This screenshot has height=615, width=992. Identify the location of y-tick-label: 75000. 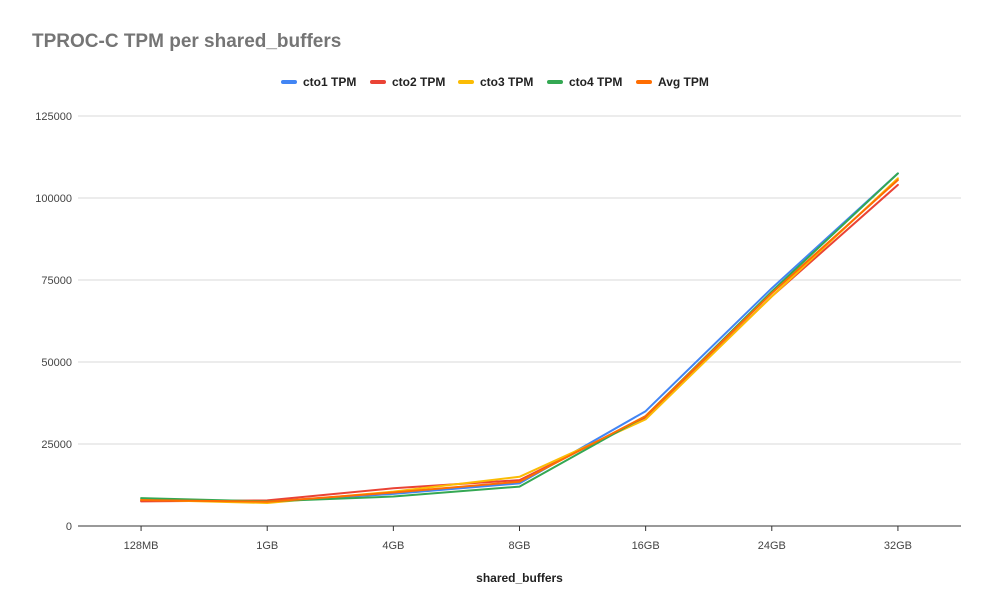
(56, 281).